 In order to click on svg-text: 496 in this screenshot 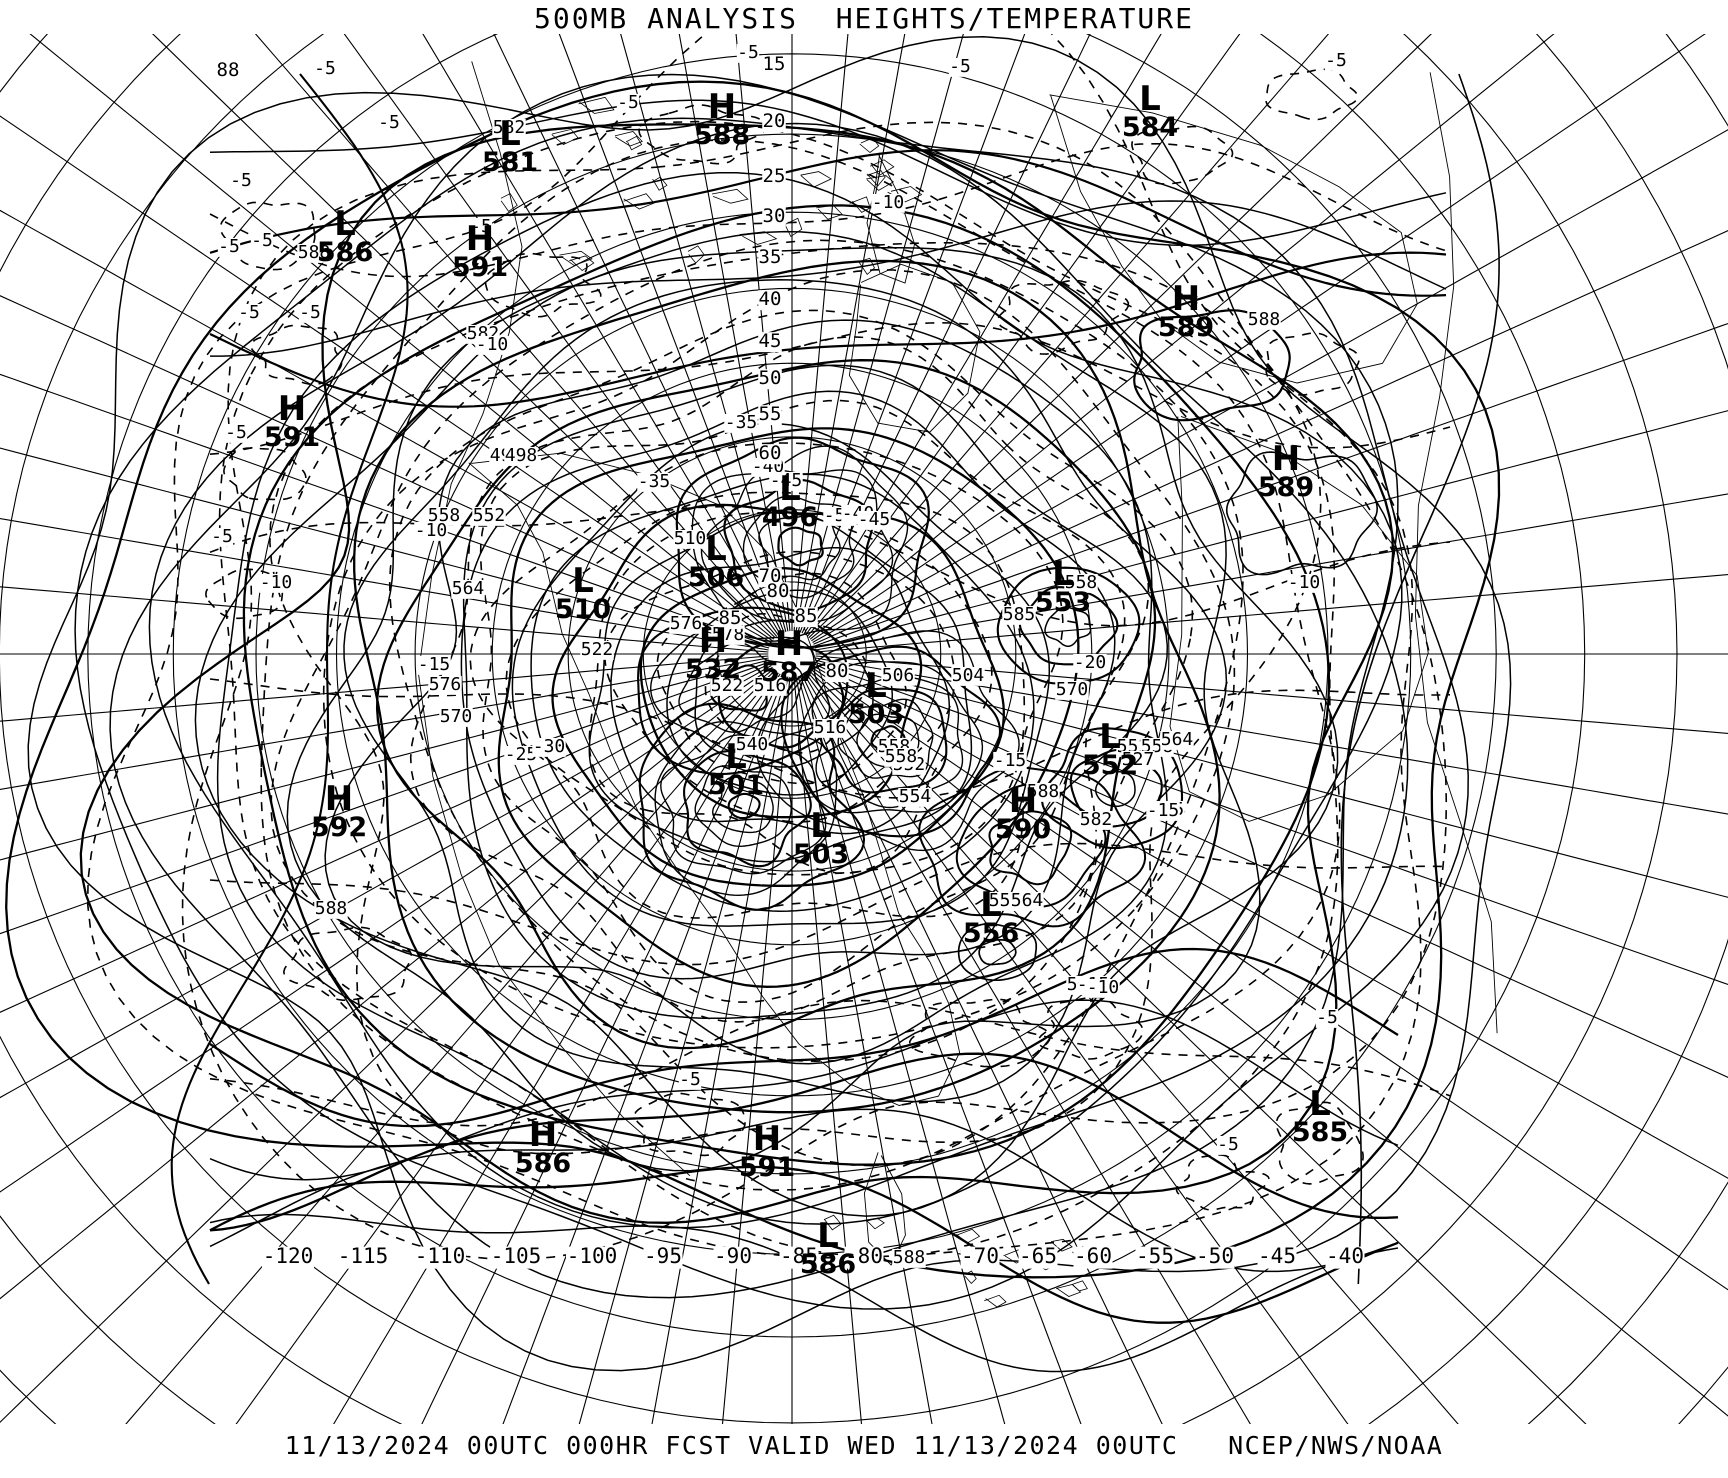, I will do `click(790, 517)`.